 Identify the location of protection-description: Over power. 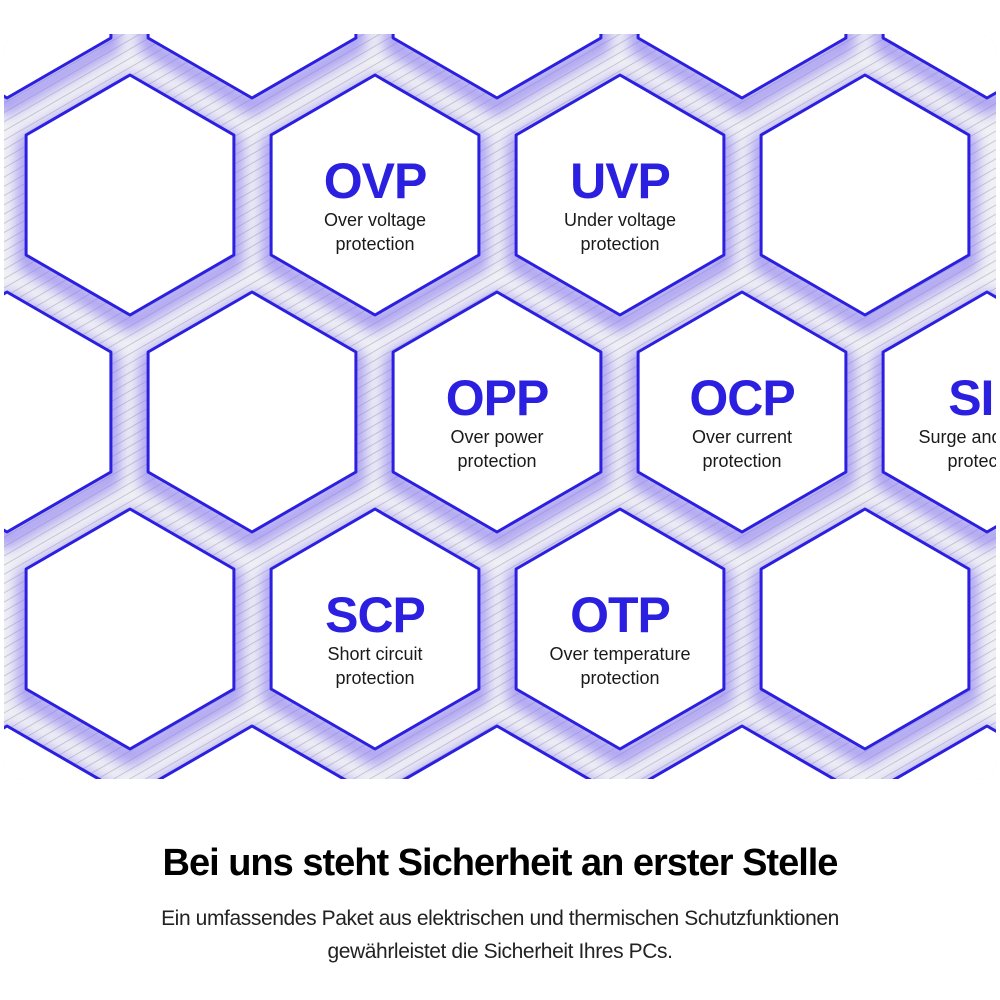
(497, 437).